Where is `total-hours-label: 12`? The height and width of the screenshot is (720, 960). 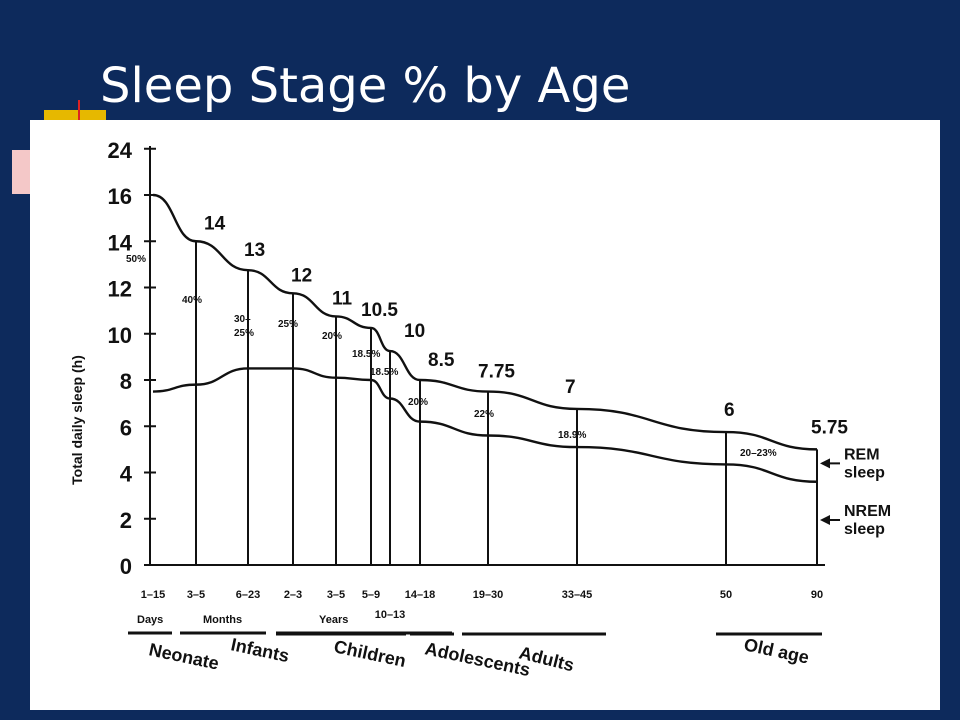 total-hours-label: 12 is located at coordinates (301, 275).